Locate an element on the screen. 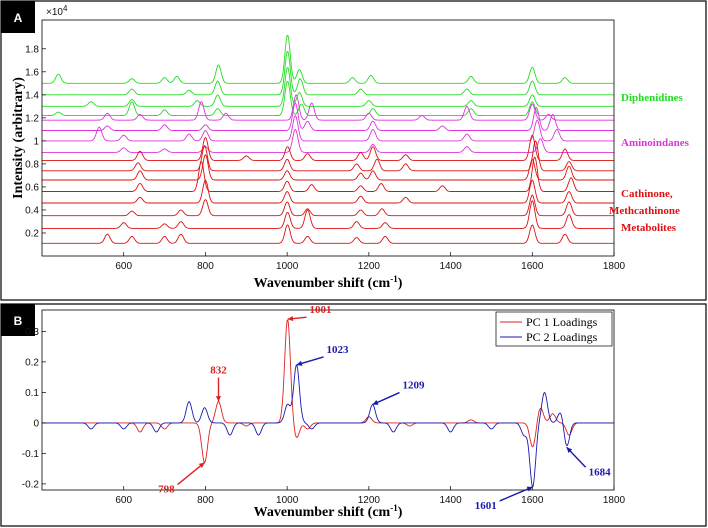 The height and width of the screenshot is (528, 708). y-tick-label: 1.6 is located at coordinates (32, 72).